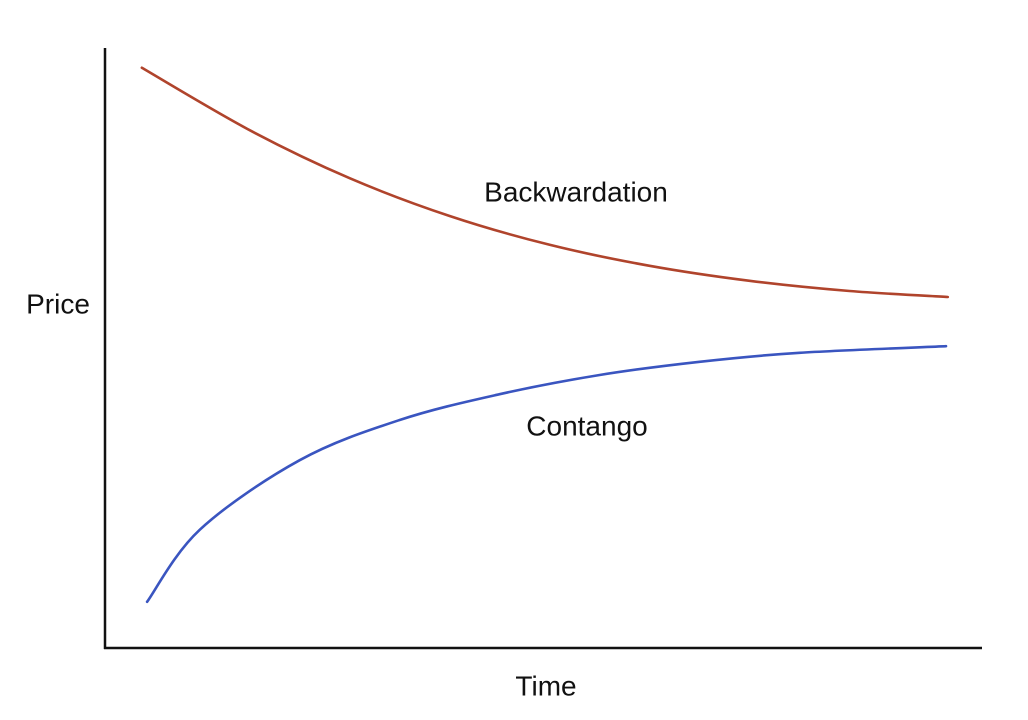 This screenshot has width=1028, height=720. I want to click on x-axis-label: Time, so click(545, 685).